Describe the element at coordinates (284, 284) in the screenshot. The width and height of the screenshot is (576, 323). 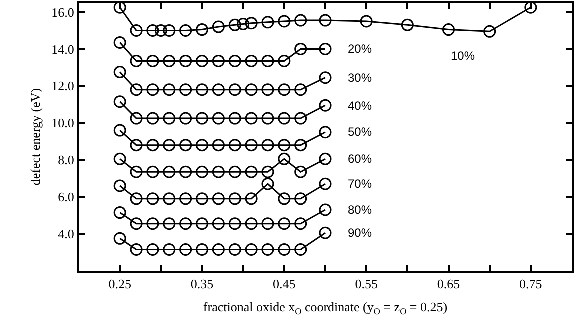
I see `x-tick-label: 0.45` at that location.